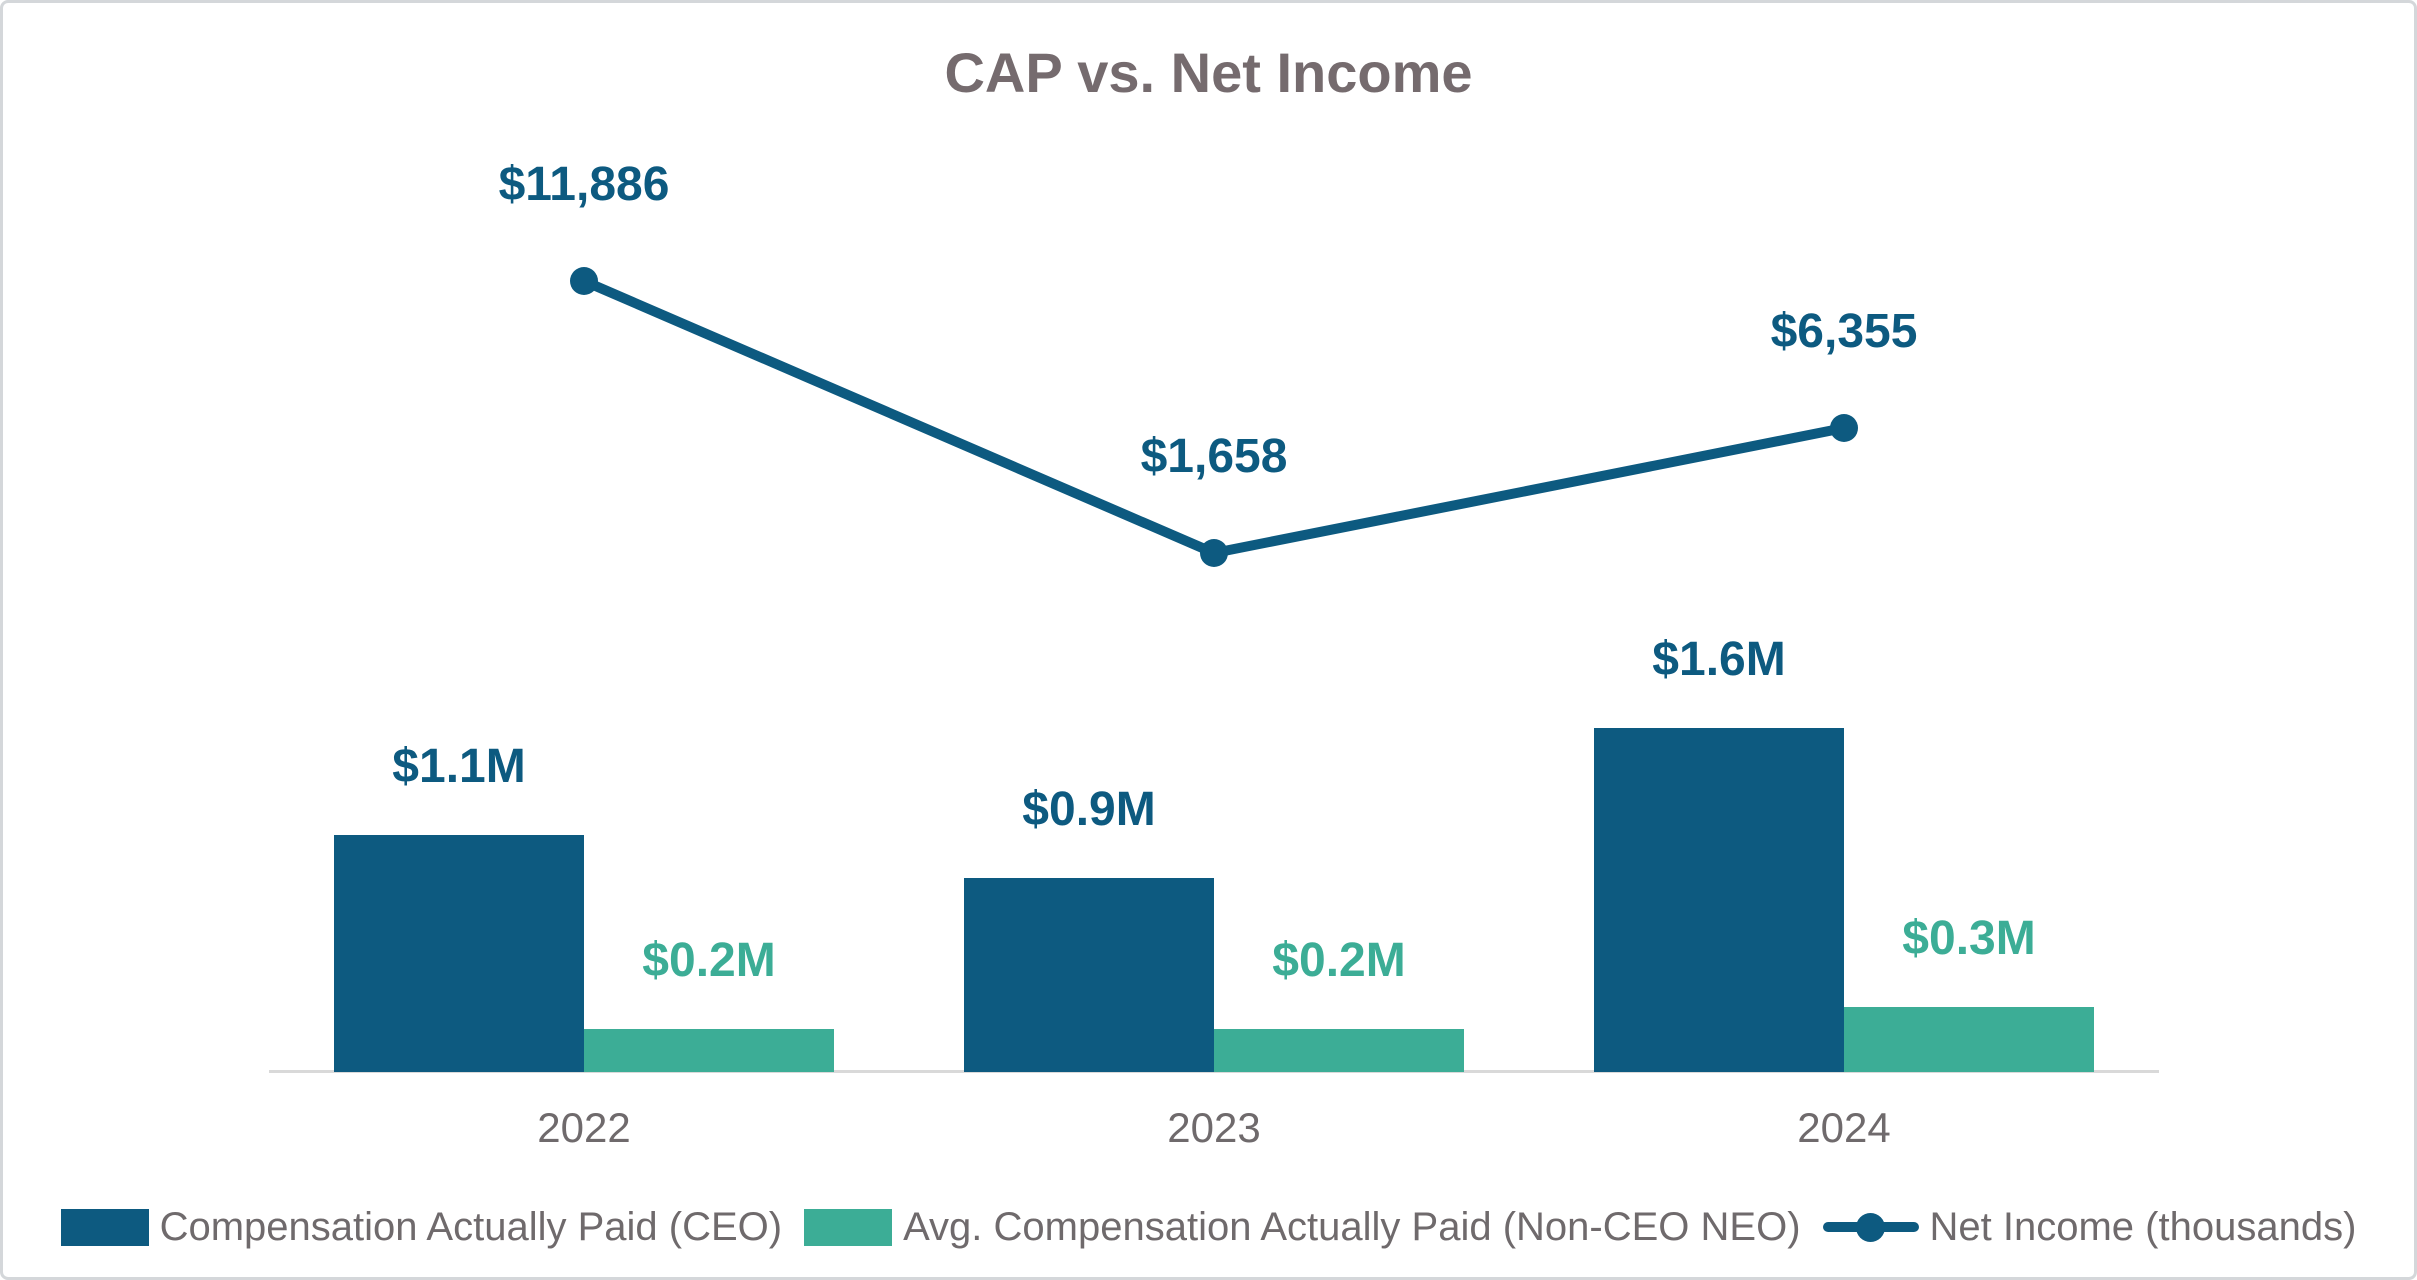 This screenshot has width=2417, height=1280. I want to click on line-marker-2023, so click(1214, 553).